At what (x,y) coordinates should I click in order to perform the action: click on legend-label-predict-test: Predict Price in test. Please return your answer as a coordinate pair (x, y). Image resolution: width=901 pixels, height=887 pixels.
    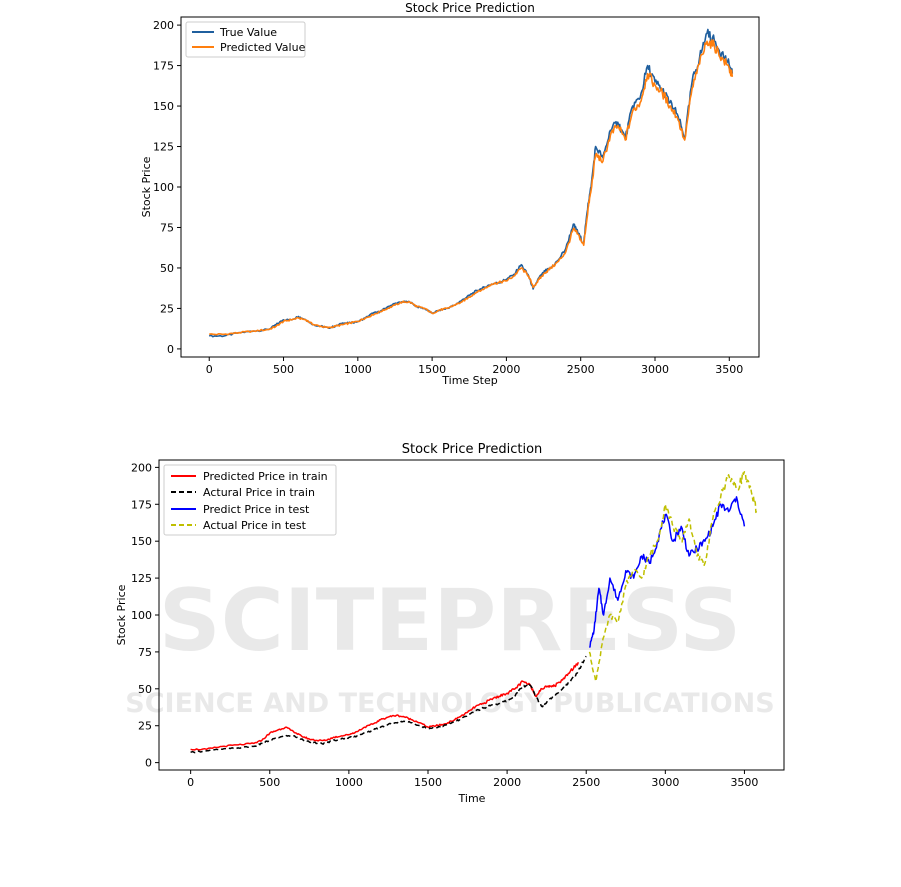
    Looking at the image, I should click on (256, 509).